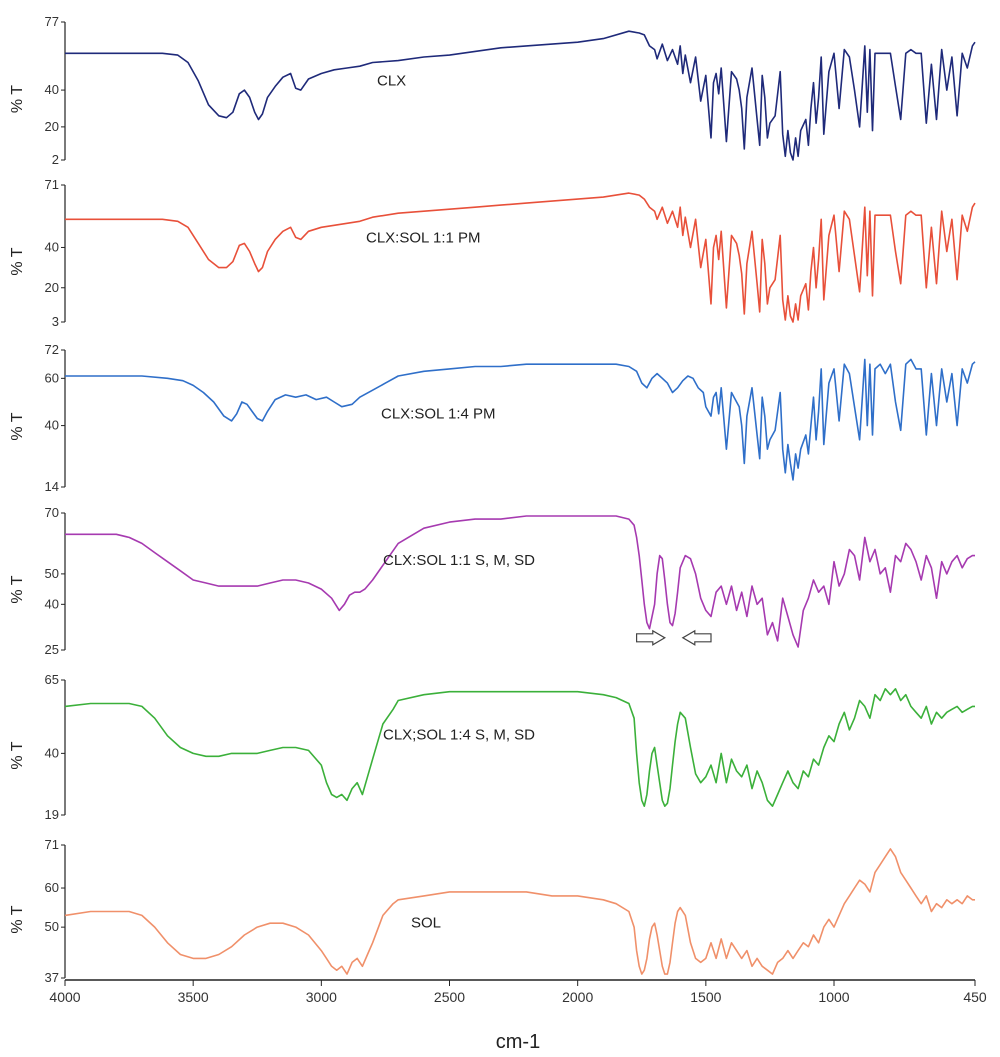  Describe the element at coordinates (52, 977) in the screenshot. I see `y-tick-label: 37` at that location.